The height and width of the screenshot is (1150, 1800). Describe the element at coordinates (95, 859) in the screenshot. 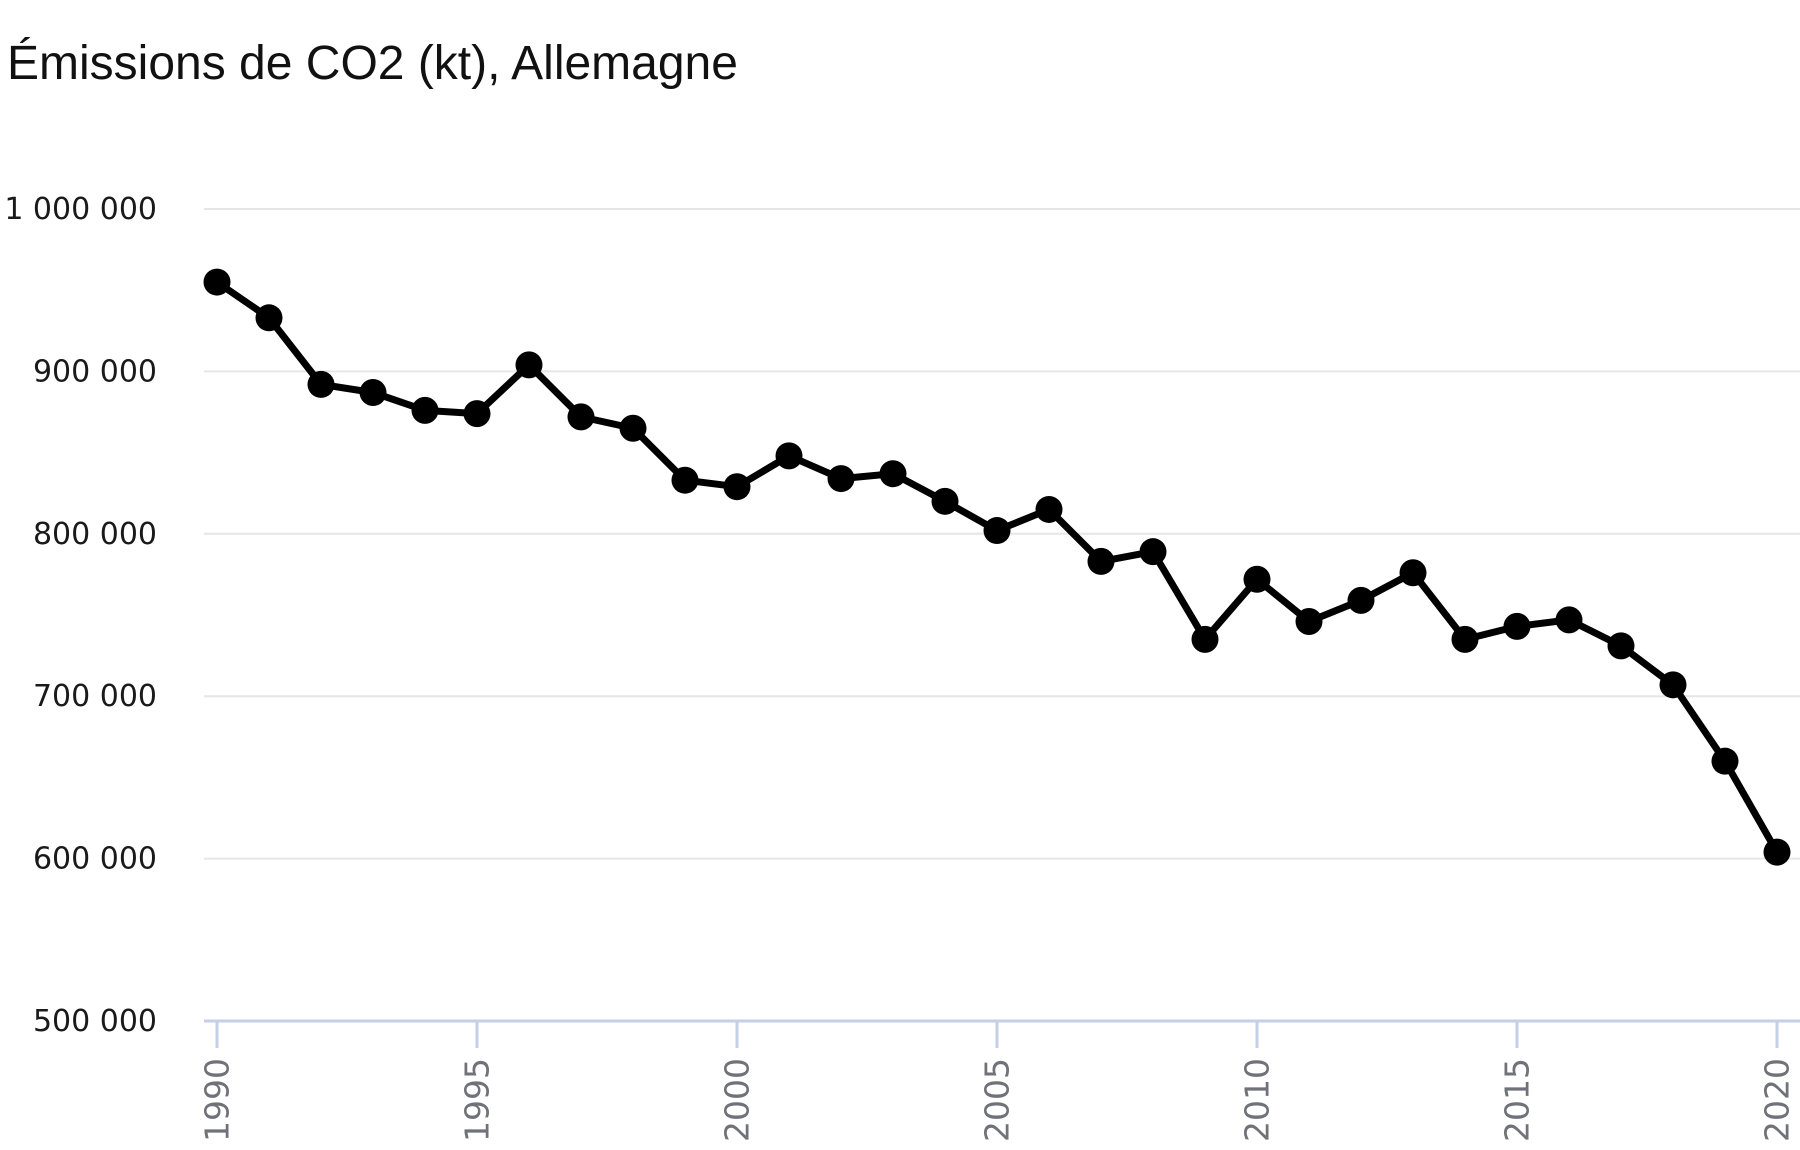

I see `y-tick-label: 600 000` at that location.